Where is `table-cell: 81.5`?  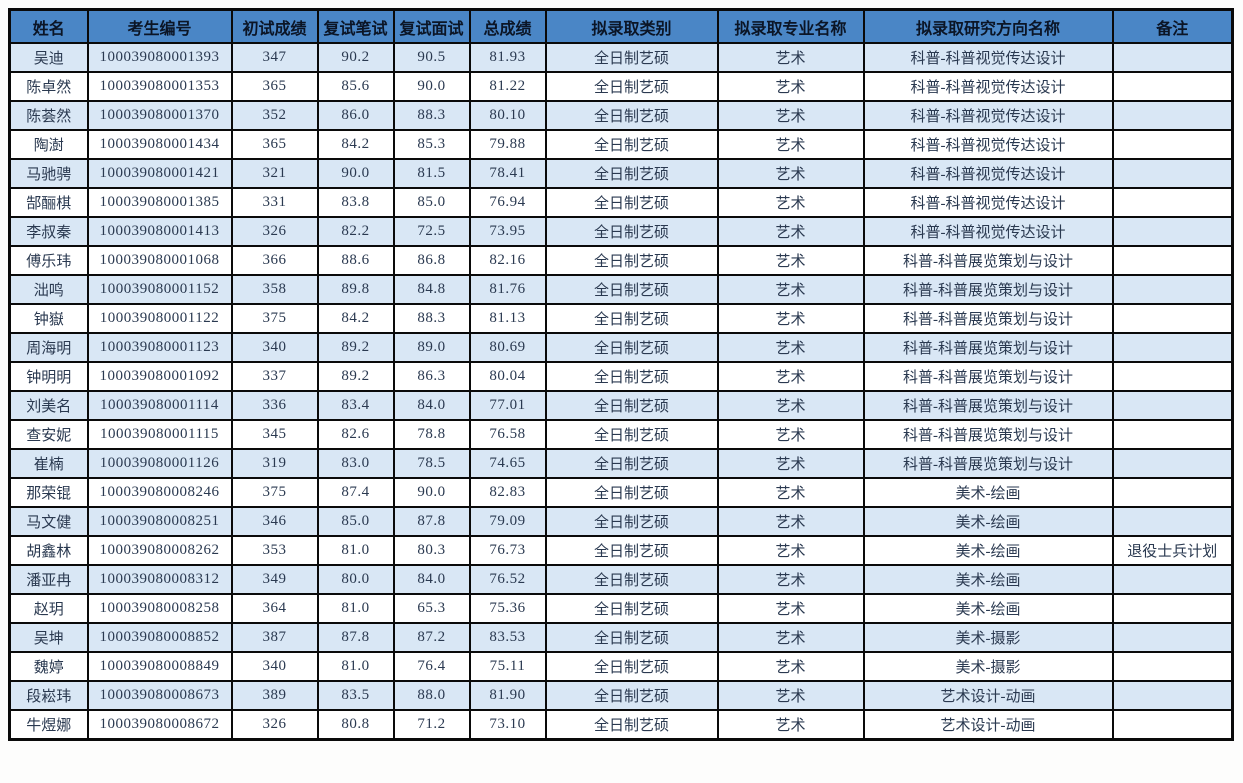 table-cell: 81.5 is located at coordinates (431, 173).